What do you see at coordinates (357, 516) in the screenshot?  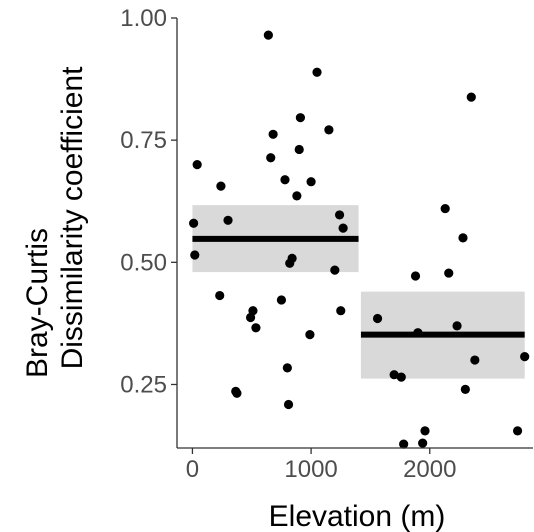 I see `x-axis-title: Elevation (m)` at bounding box center [357, 516].